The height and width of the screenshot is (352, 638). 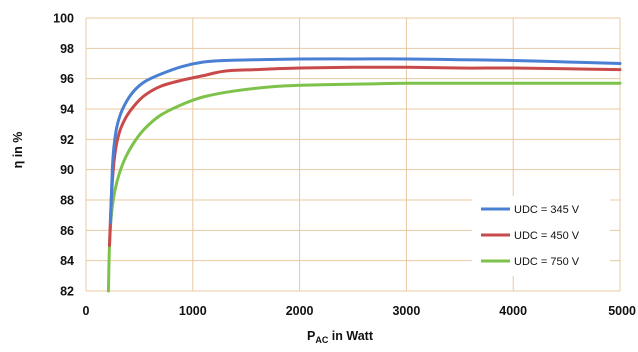 What do you see at coordinates (67, 79) in the screenshot?
I see `y-tick-label-96: 96` at bounding box center [67, 79].